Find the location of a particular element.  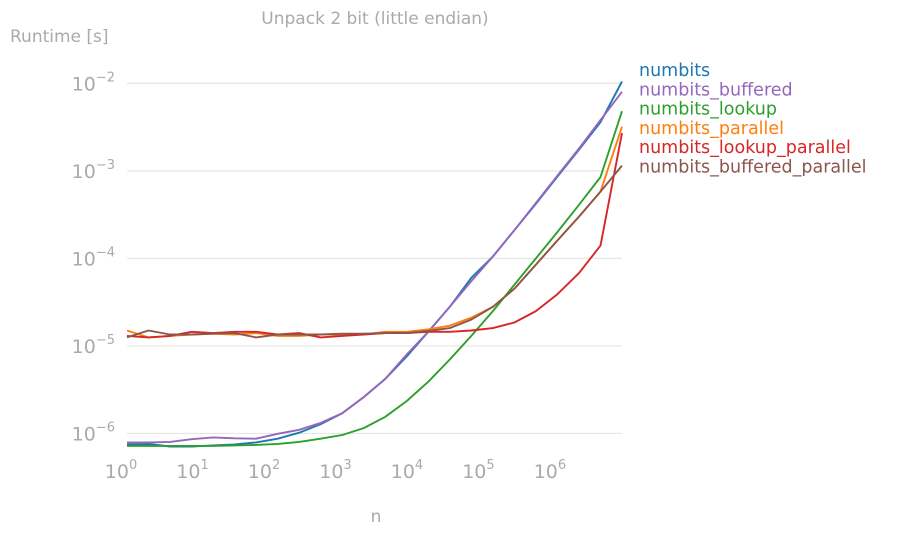

y-axis-label: Runtime [s] is located at coordinates (59, 37).